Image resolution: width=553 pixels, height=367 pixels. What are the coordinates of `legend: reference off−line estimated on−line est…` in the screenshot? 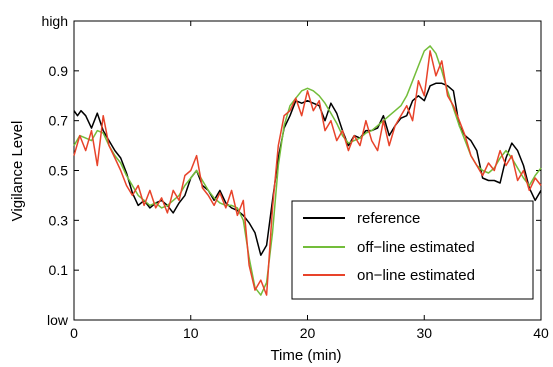 It's located at (412, 250).